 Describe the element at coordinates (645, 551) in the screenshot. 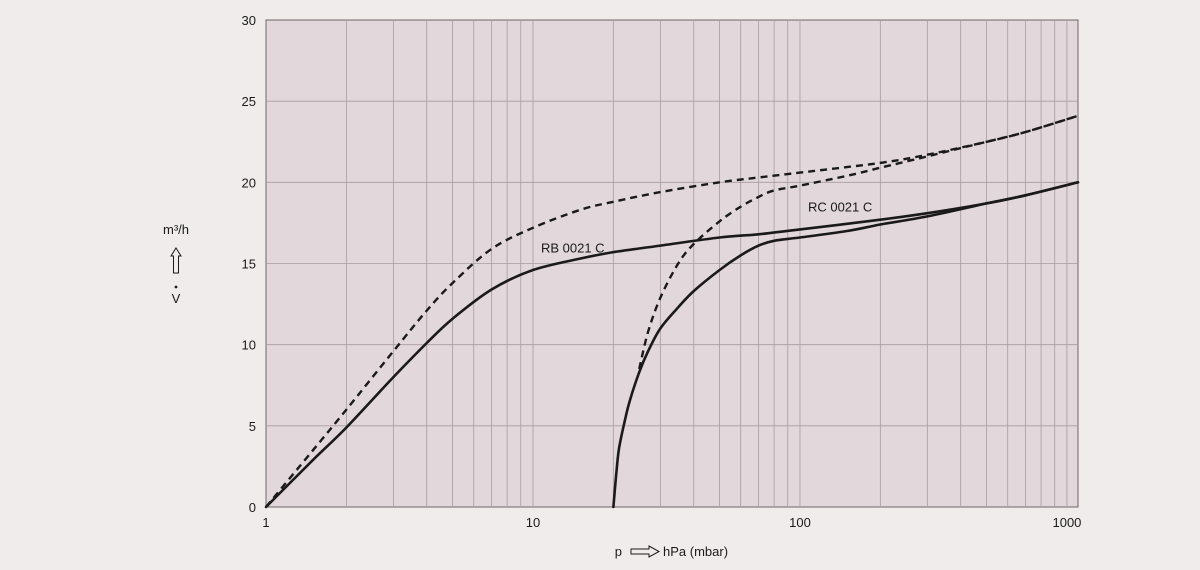

I see `right-arrow-icon` at that location.